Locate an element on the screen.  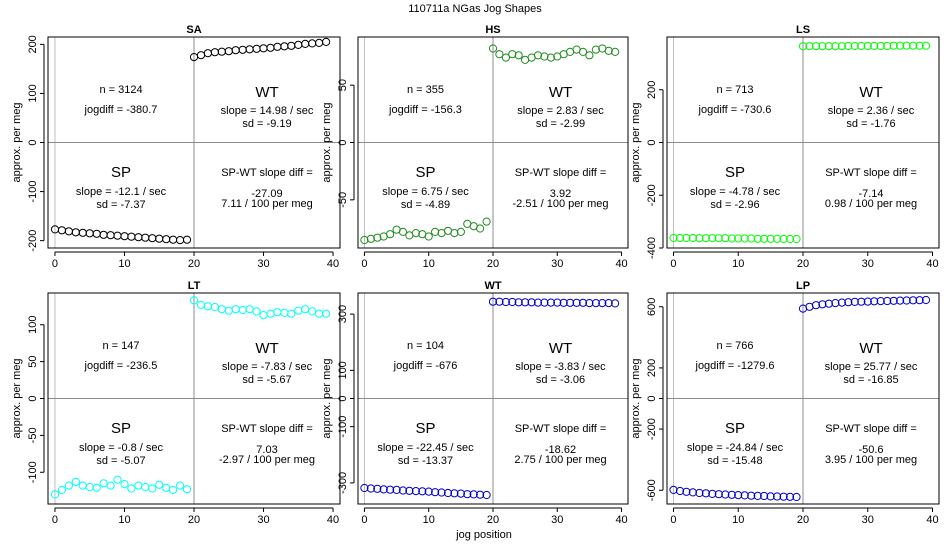
figure-xlabel: jog position is located at coordinates (483, 535).